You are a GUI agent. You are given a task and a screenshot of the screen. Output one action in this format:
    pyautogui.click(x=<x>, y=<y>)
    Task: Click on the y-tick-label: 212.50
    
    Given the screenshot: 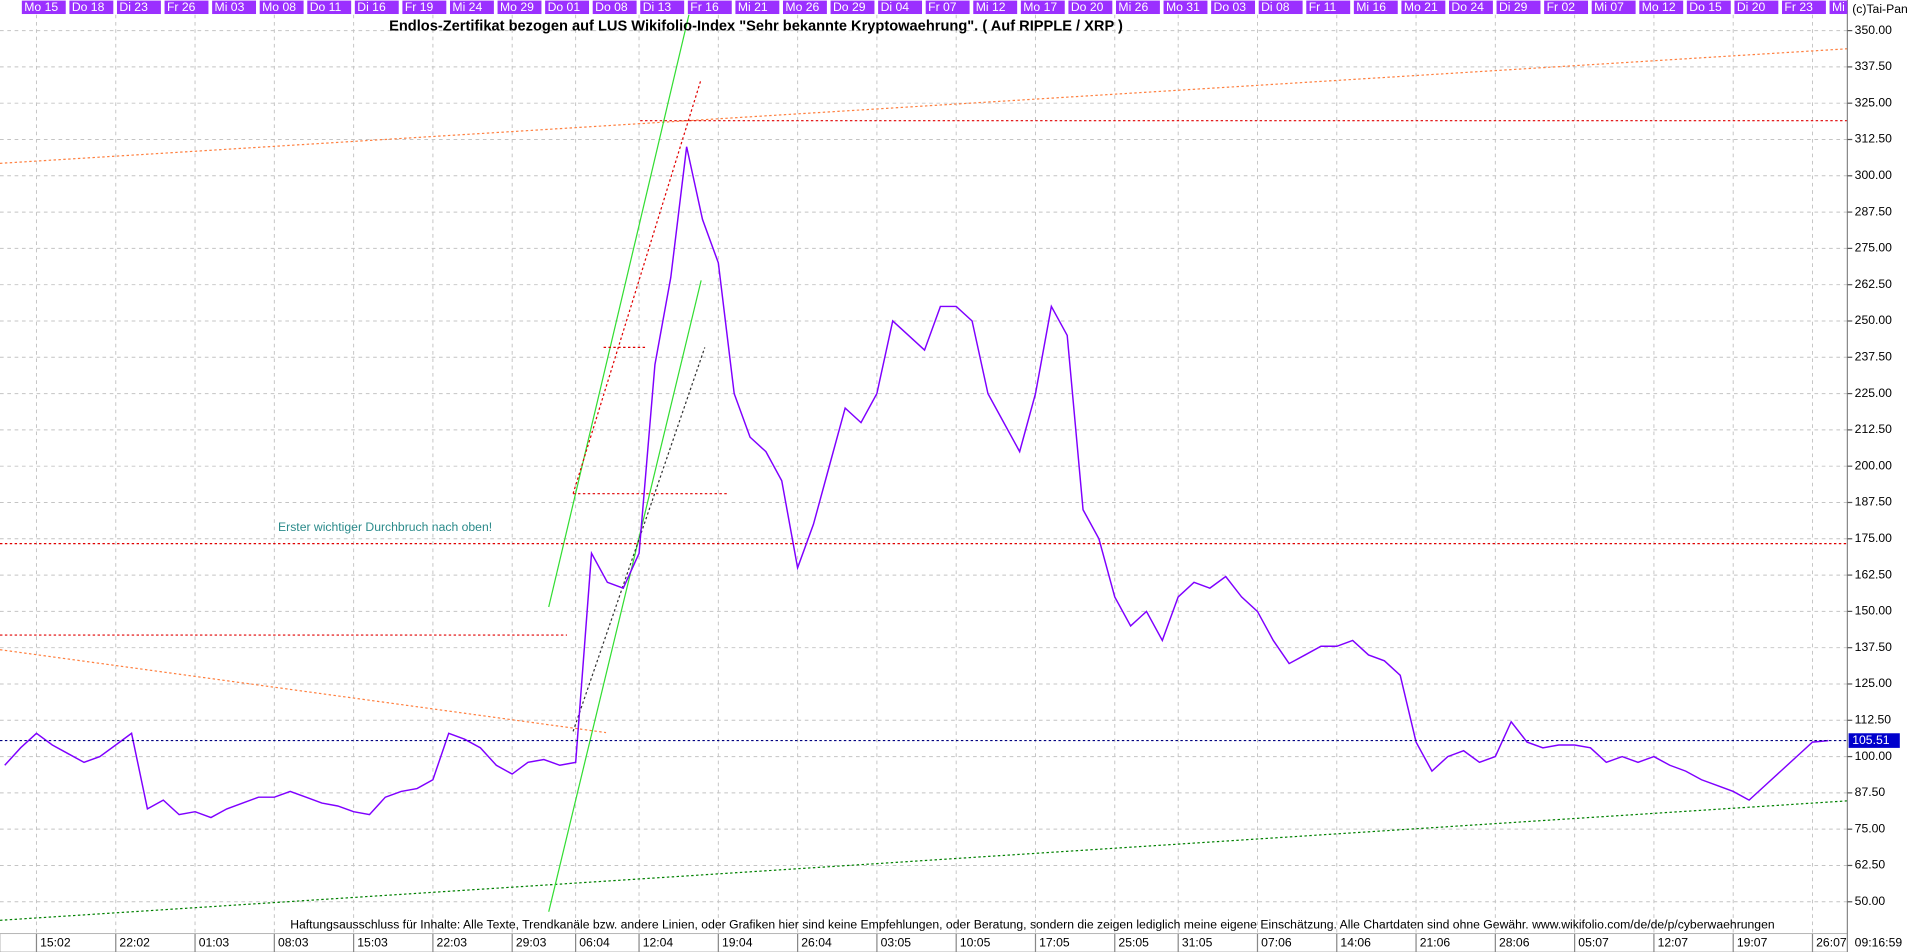 What is the action you would take?
    pyautogui.click(x=1874, y=429)
    